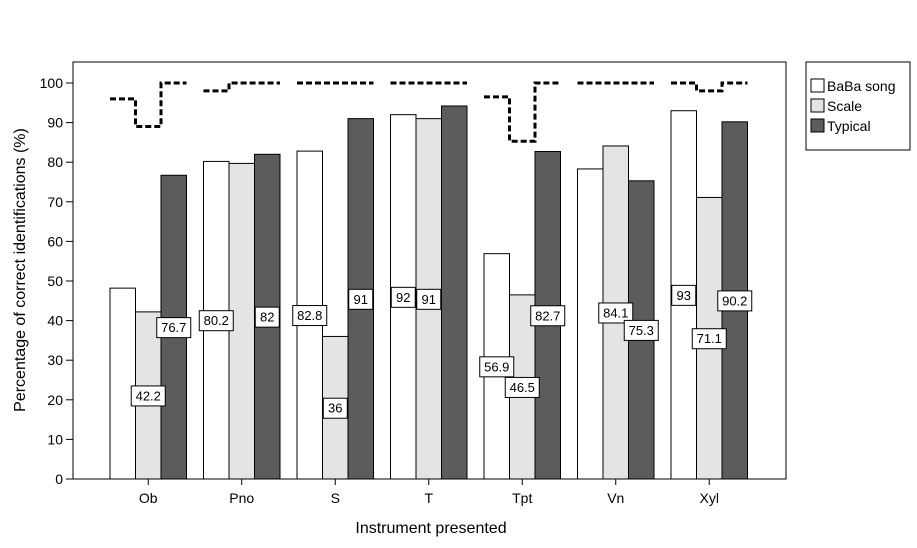 The image size is (917, 548). What do you see at coordinates (55, 202) in the screenshot?
I see `y-tick-label-70: 70` at bounding box center [55, 202].